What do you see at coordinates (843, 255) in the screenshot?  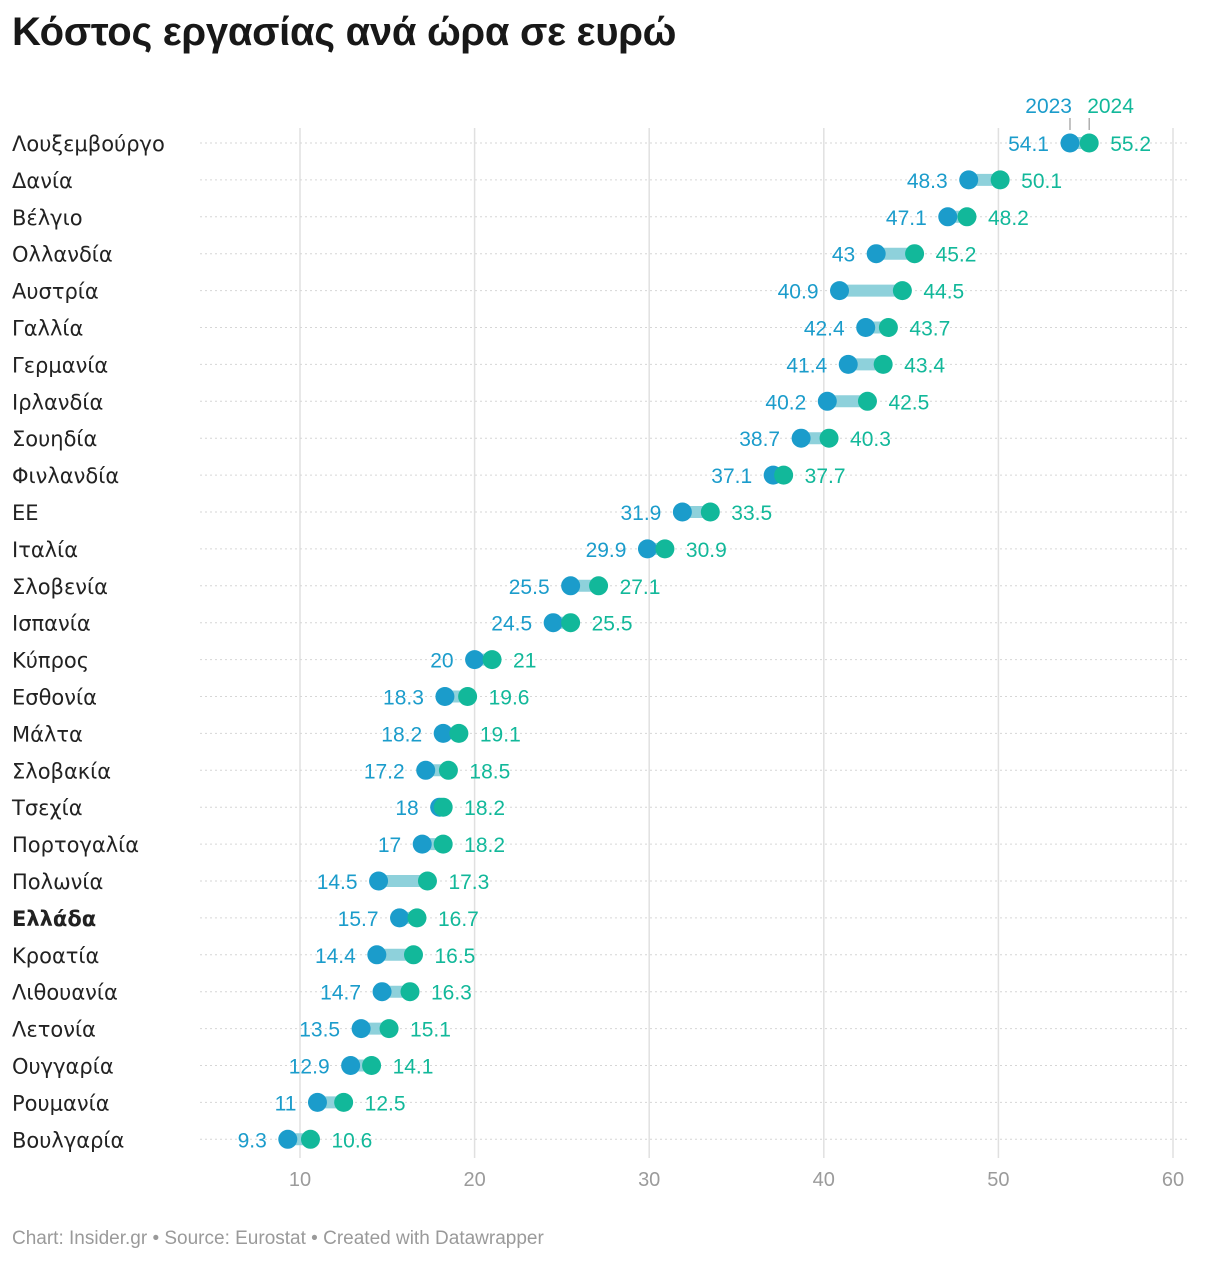 I see `value-label-2023: 43` at bounding box center [843, 255].